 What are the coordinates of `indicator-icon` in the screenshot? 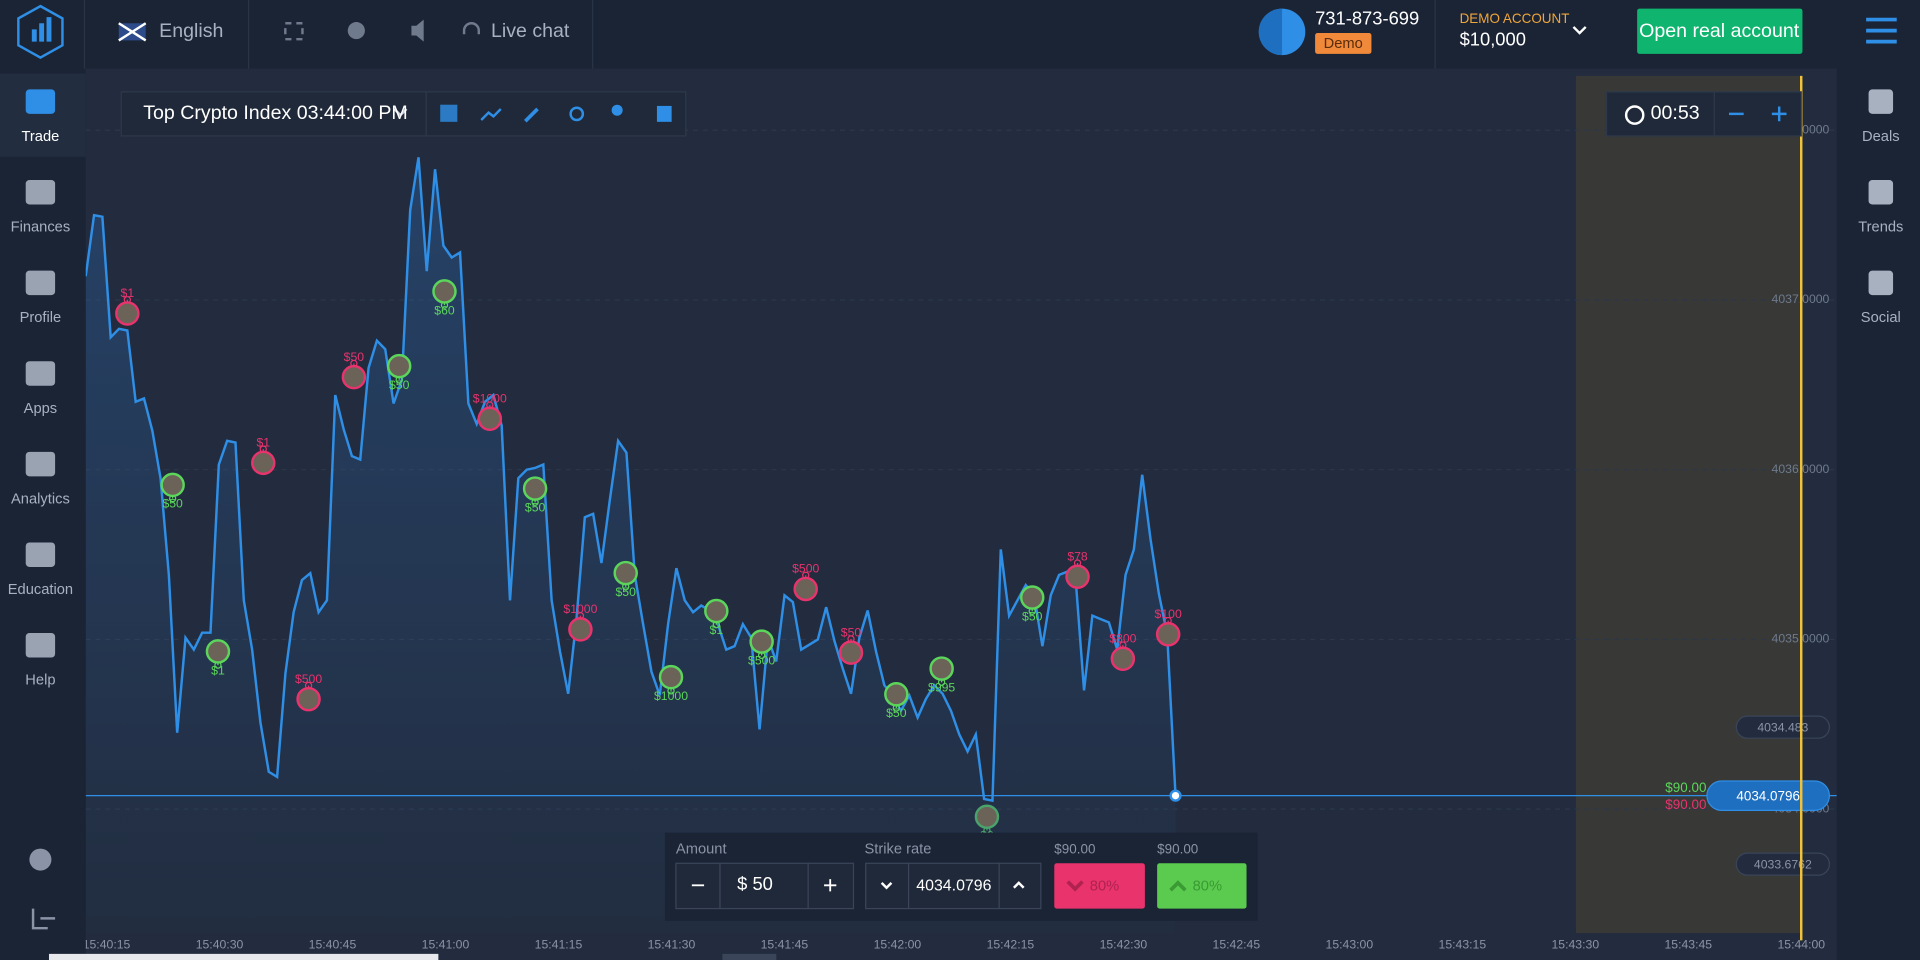 It's located at (491, 114).